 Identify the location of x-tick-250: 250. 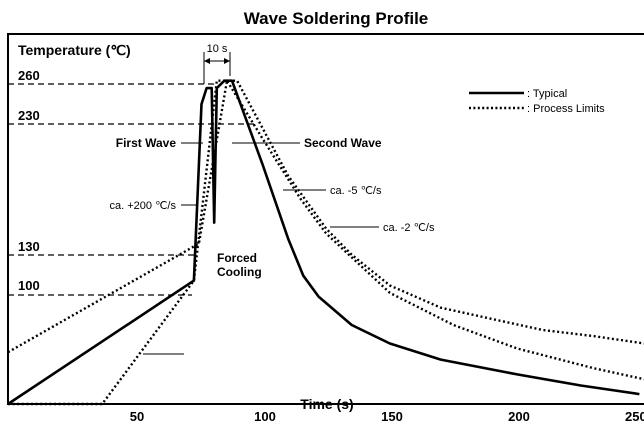
(634, 416).